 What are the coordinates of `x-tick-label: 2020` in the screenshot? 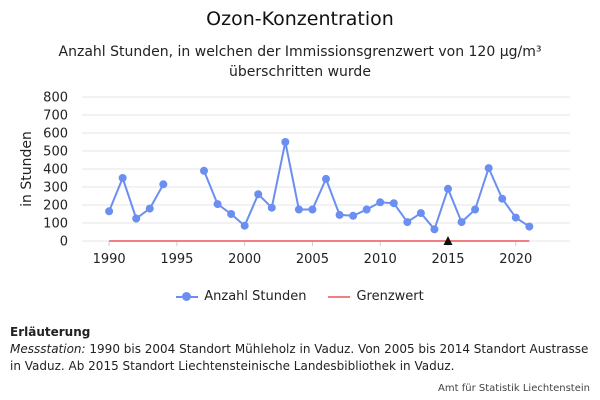 It's located at (515, 259).